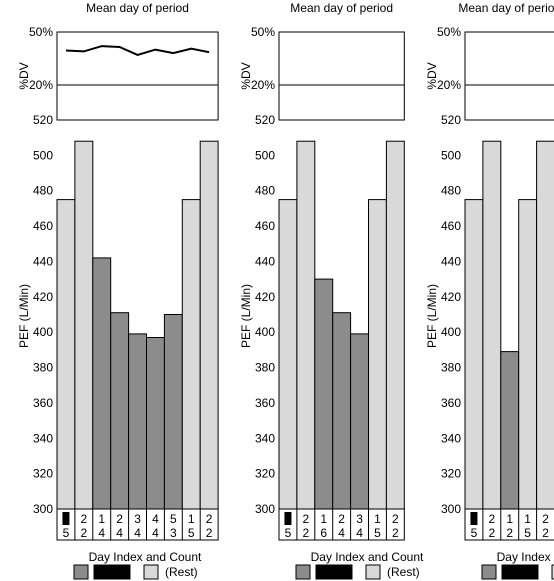 The height and width of the screenshot is (581, 554). What do you see at coordinates (173, 519) in the screenshot?
I see `xlabel-index: 5` at bounding box center [173, 519].